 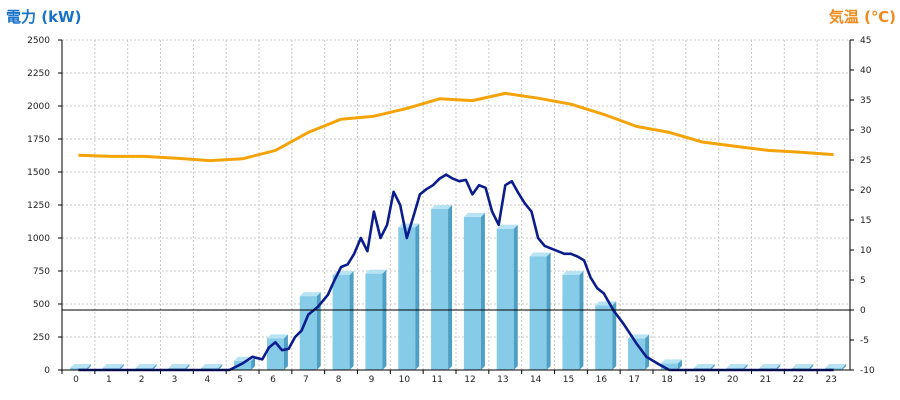 What do you see at coordinates (405, 380) in the screenshot?
I see `x-tick-label: 10` at bounding box center [405, 380].